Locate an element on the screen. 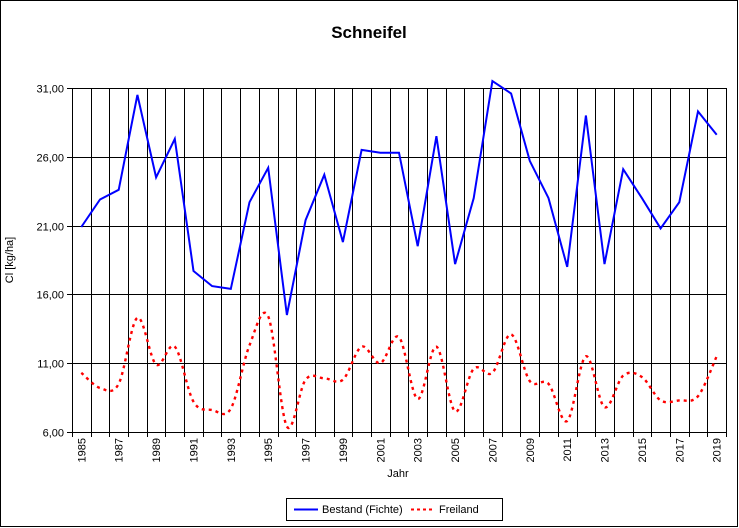 This screenshot has height=528, width=739. x-tick-label: 1989 is located at coordinates (157, 450).